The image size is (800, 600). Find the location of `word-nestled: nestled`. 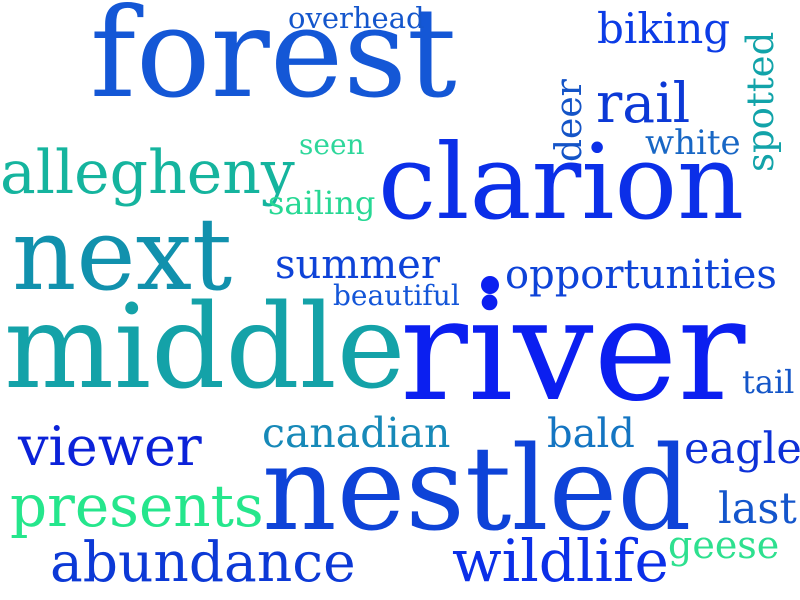

word-nestled: nestled is located at coordinates (477, 489).